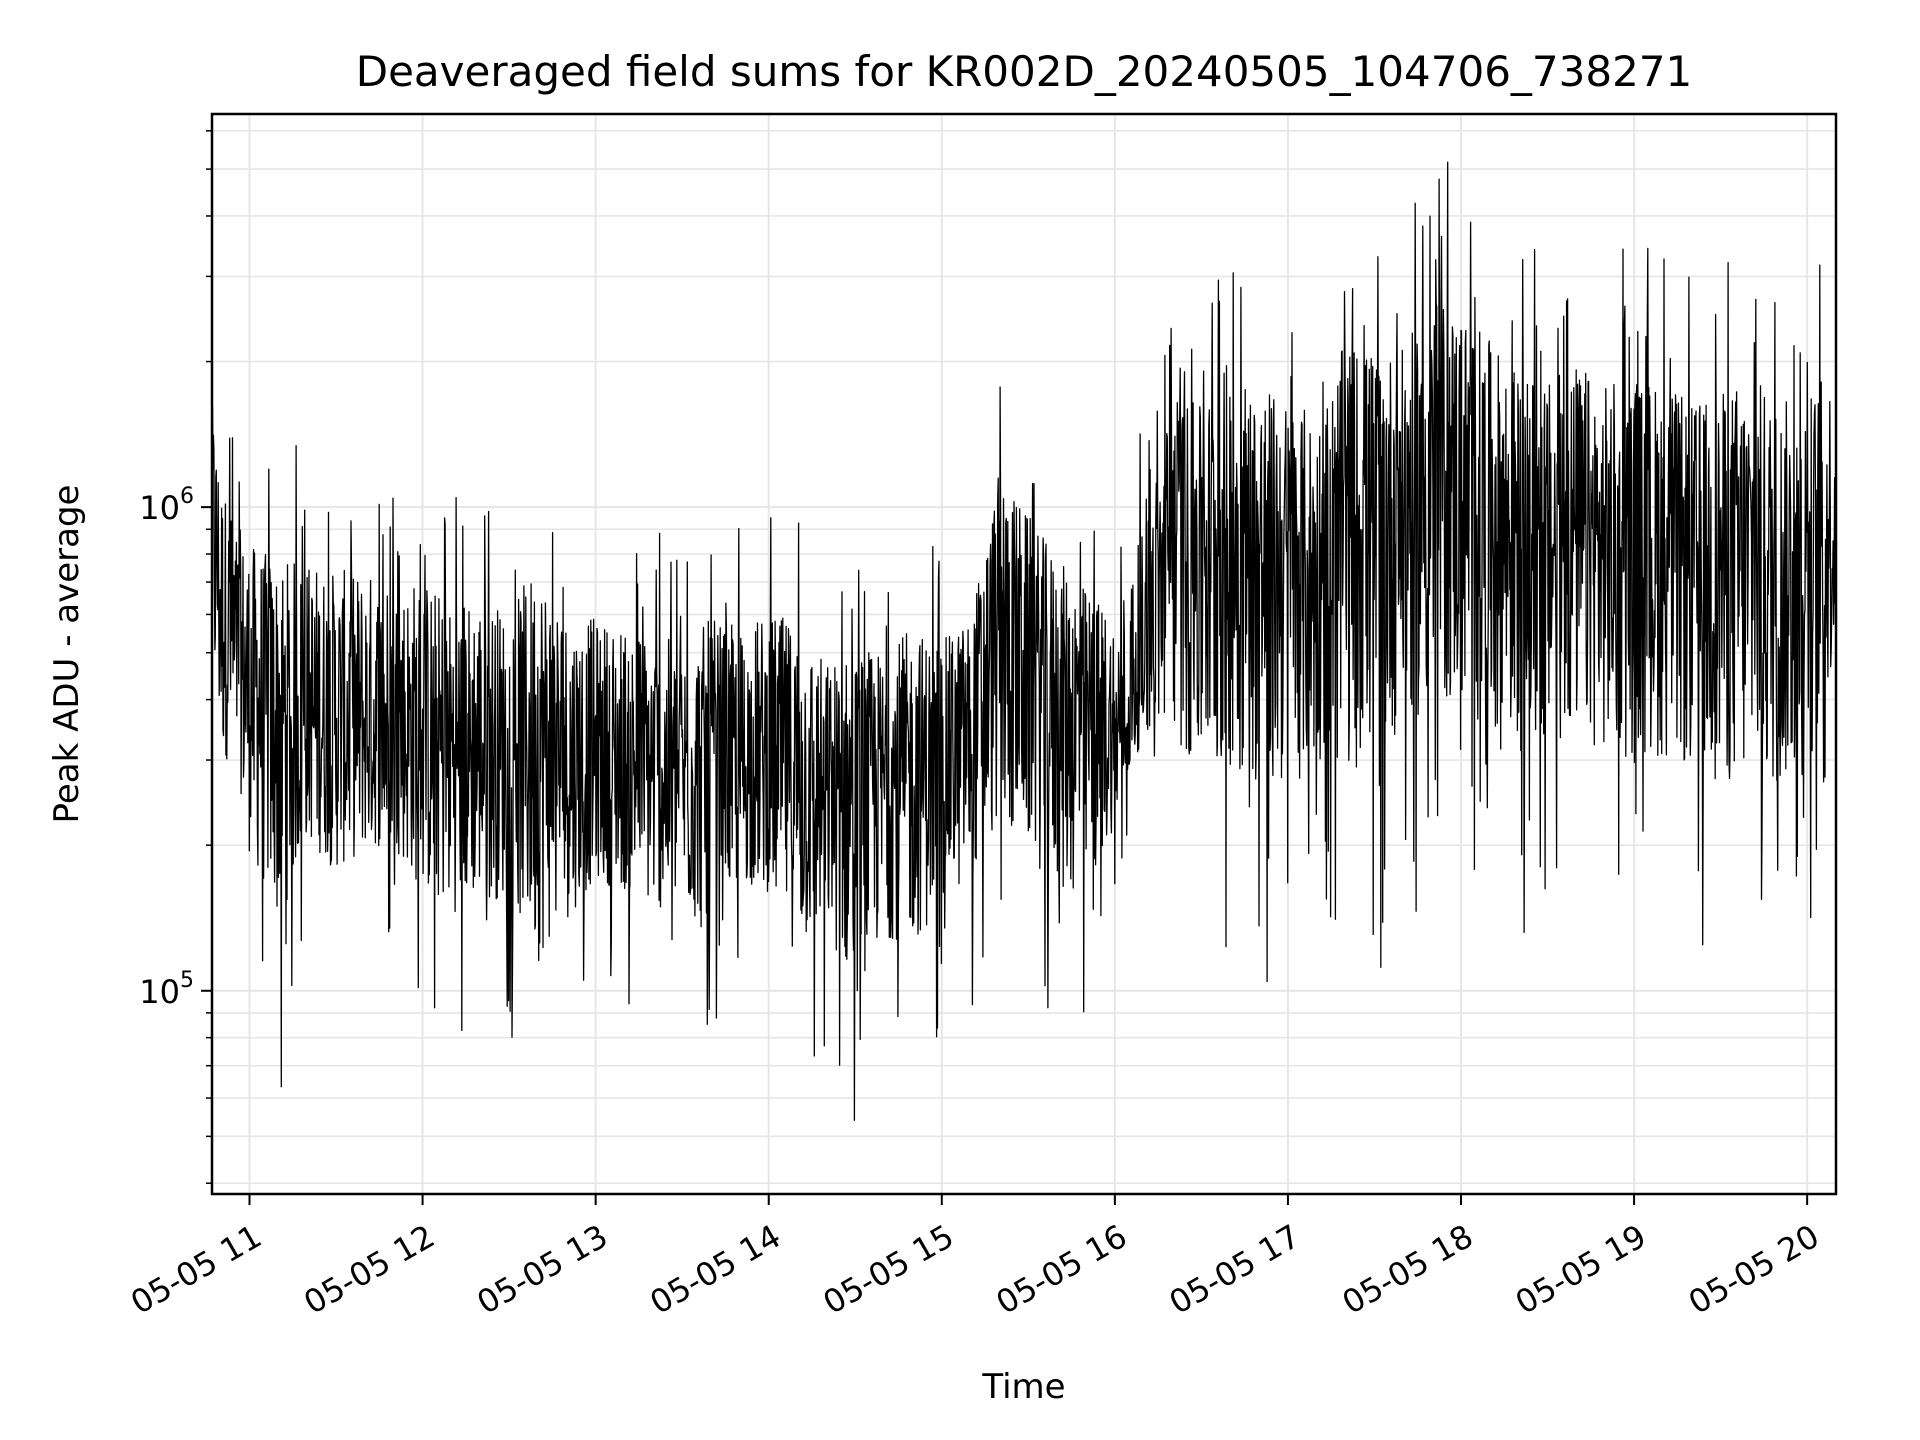 This screenshot has height=1440, width=1920. I want to click on y-tick-label: 10⁵, so click(166, 989).